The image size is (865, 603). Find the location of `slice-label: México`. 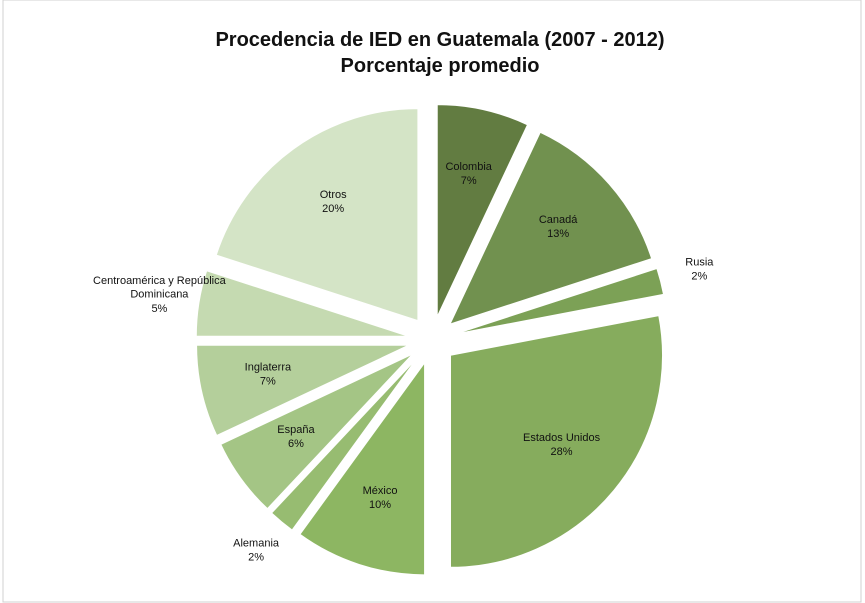

slice-label: México is located at coordinates (380, 491).